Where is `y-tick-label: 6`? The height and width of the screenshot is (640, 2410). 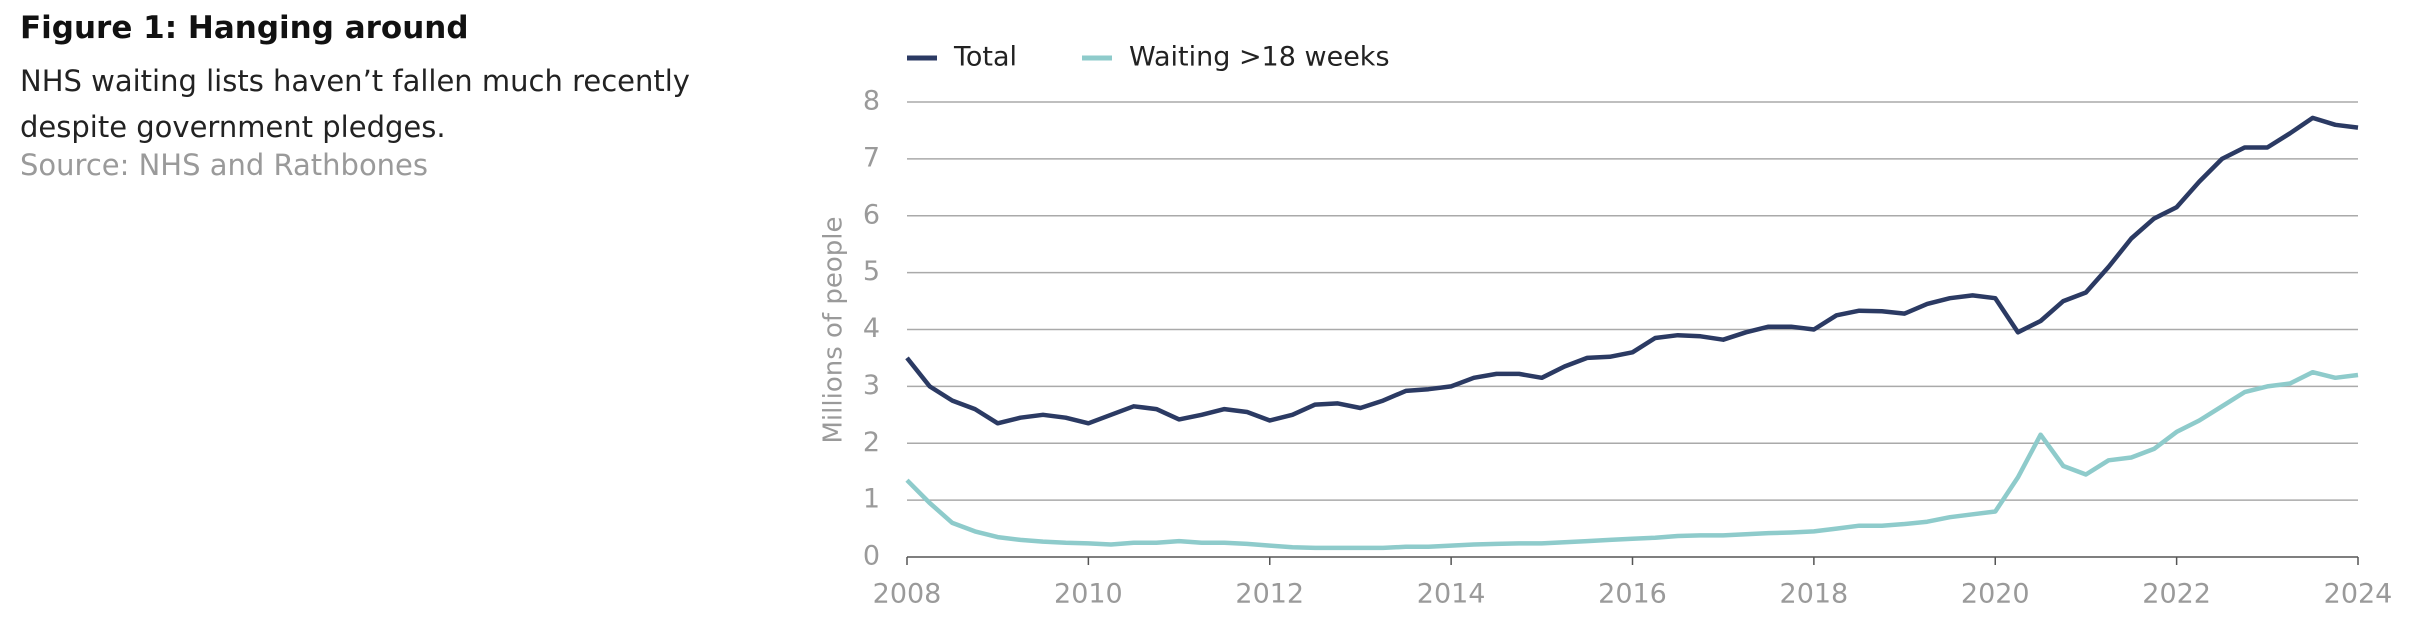
y-tick-label: 6 is located at coordinates (871, 214).